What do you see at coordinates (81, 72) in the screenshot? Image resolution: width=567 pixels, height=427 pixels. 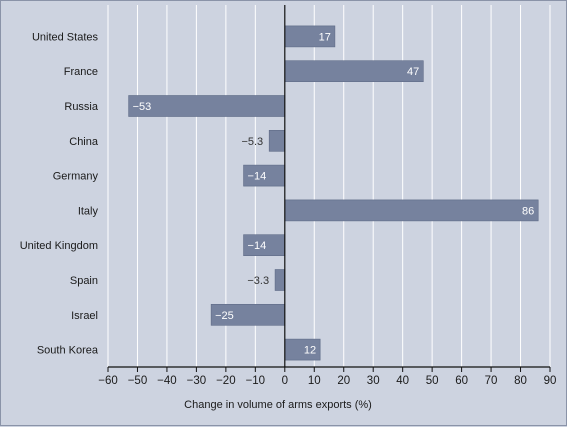 I see `category-label: France` at bounding box center [81, 72].